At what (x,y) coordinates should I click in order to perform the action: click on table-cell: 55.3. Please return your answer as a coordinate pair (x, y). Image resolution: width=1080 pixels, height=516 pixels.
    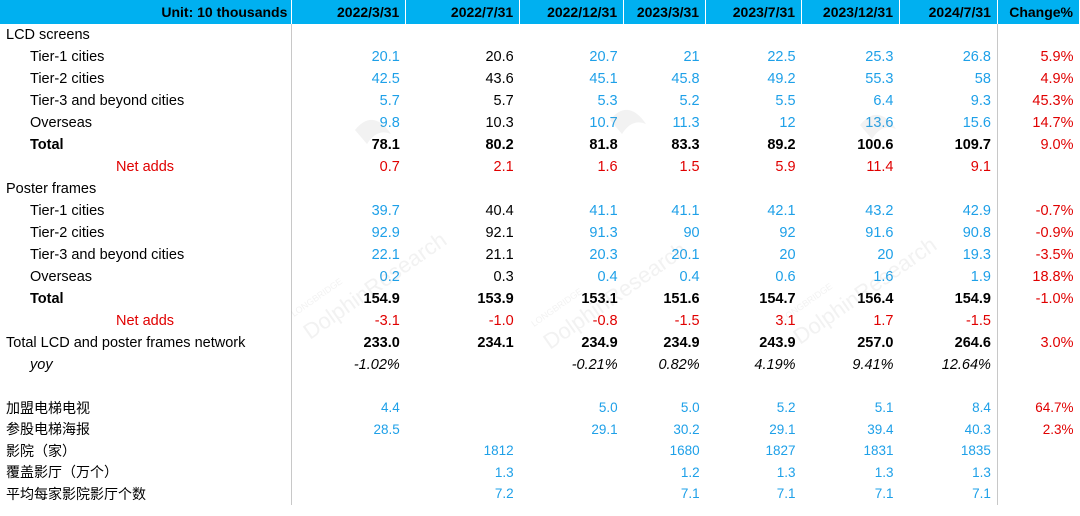
    Looking at the image, I should click on (879, 79).